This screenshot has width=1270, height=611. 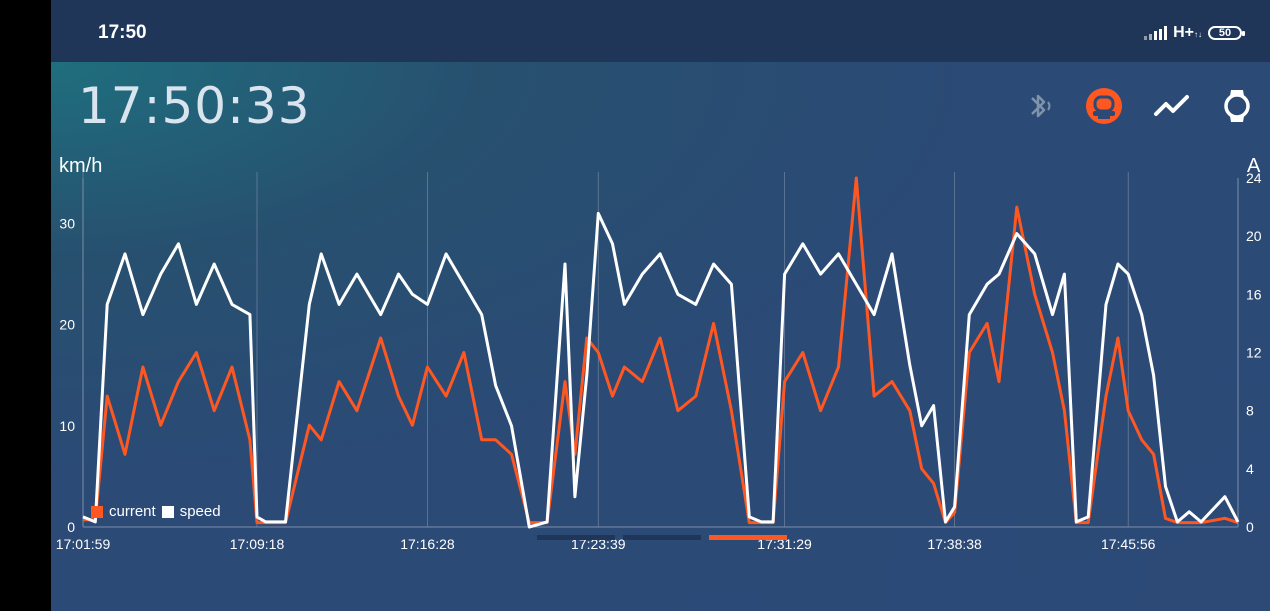 I want to click on y2-tick-label: 12, so click(x=1254, y=353).